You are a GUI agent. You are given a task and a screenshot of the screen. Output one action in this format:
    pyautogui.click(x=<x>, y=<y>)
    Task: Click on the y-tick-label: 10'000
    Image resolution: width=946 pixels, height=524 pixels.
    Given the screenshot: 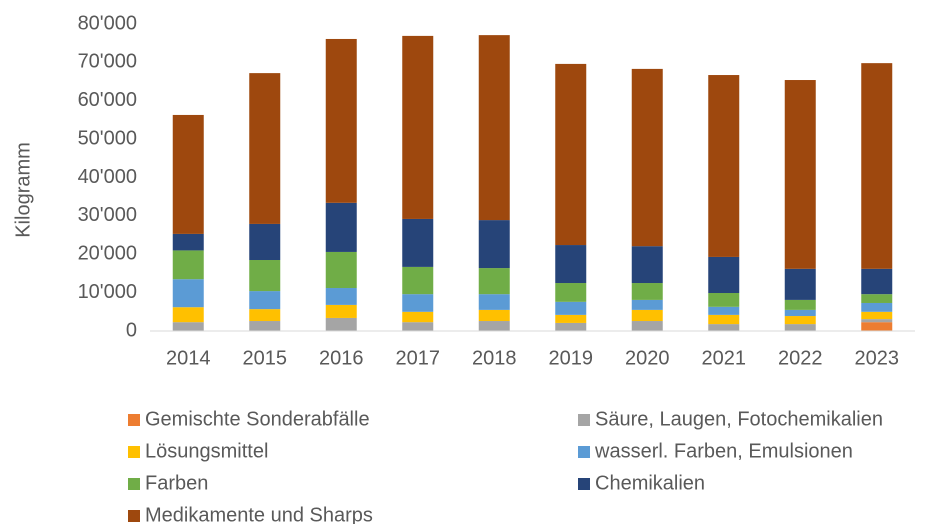 What is the action you would take?
    pyautogui.click(x=107, y=292)
    